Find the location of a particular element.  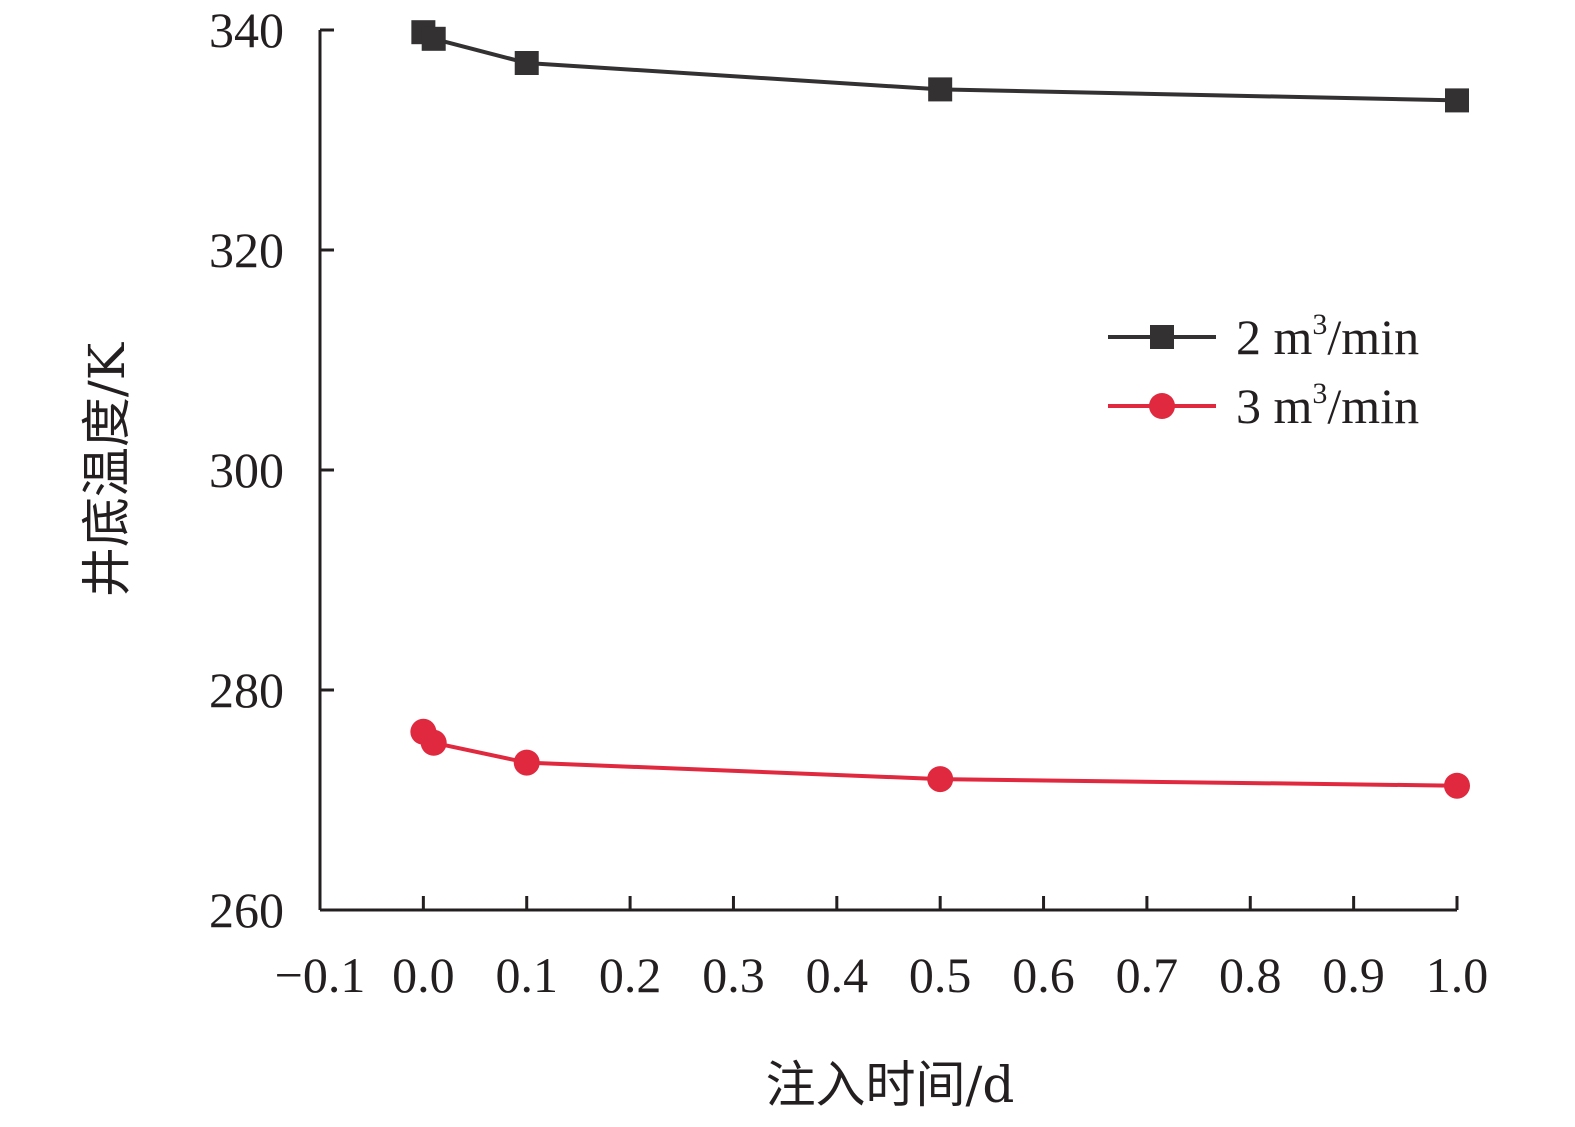

legend-label: 3 m3/min is located at coordinates (1327, 405).